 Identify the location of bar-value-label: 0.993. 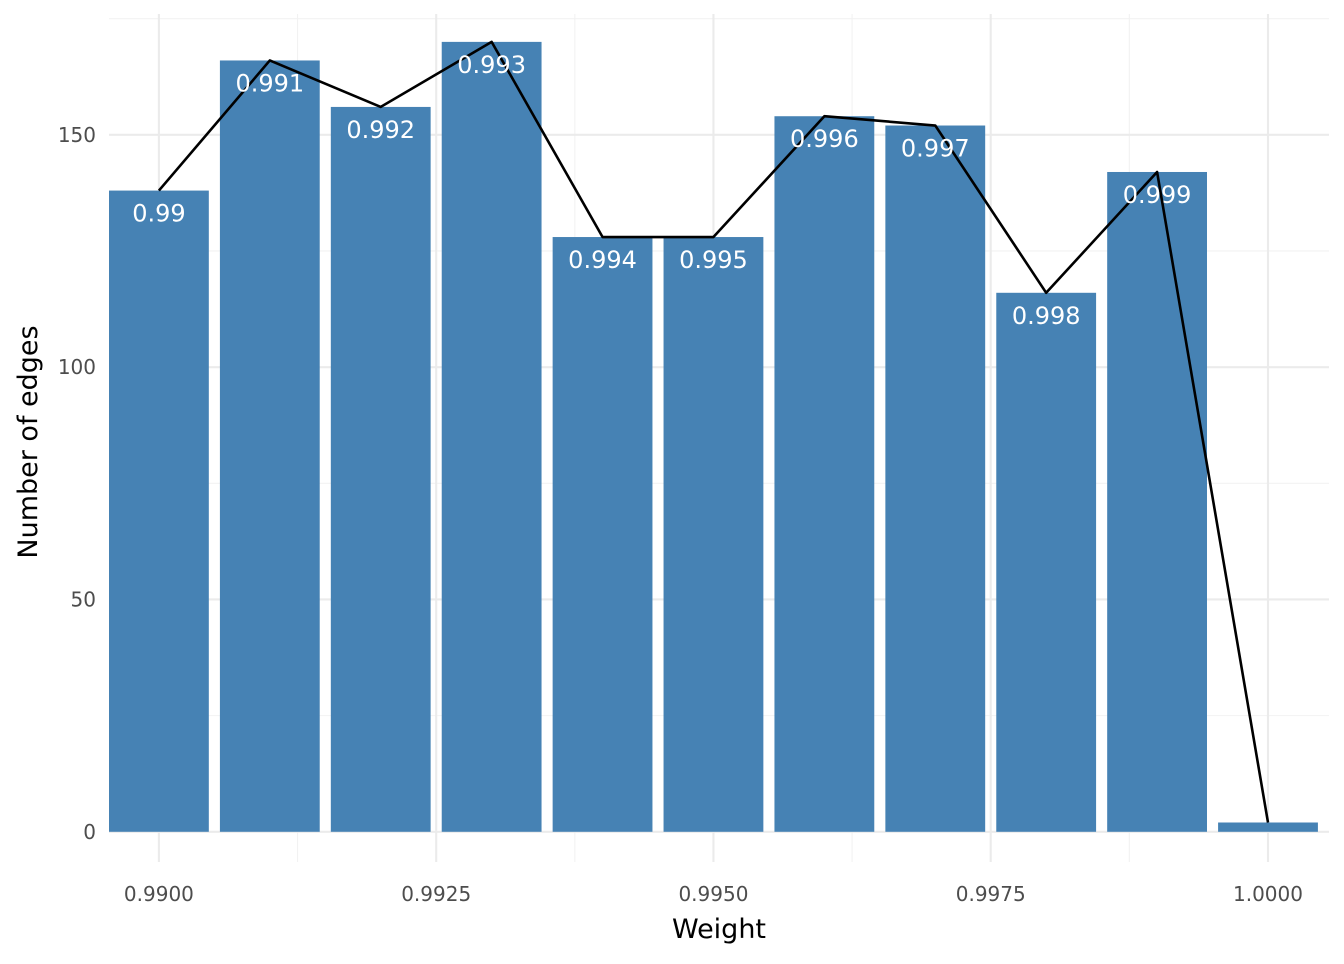
(491, 65).